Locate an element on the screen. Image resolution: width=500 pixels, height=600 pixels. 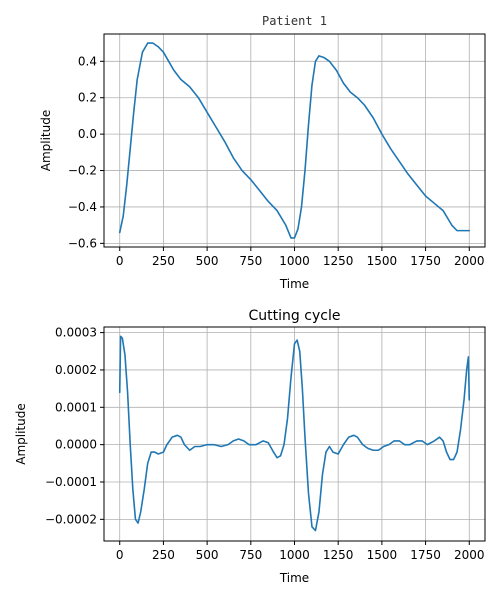
y-tick-label: 0.0000 is located at coordinates (76, 445).